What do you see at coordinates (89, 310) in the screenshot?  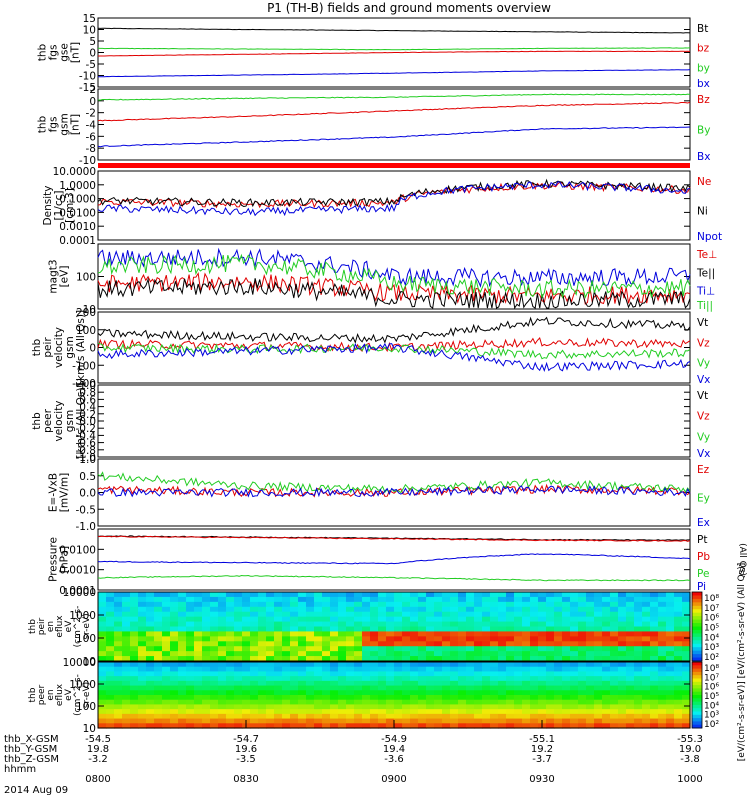 I see `y-tick-label: 10` at bounding box center [89, 310].